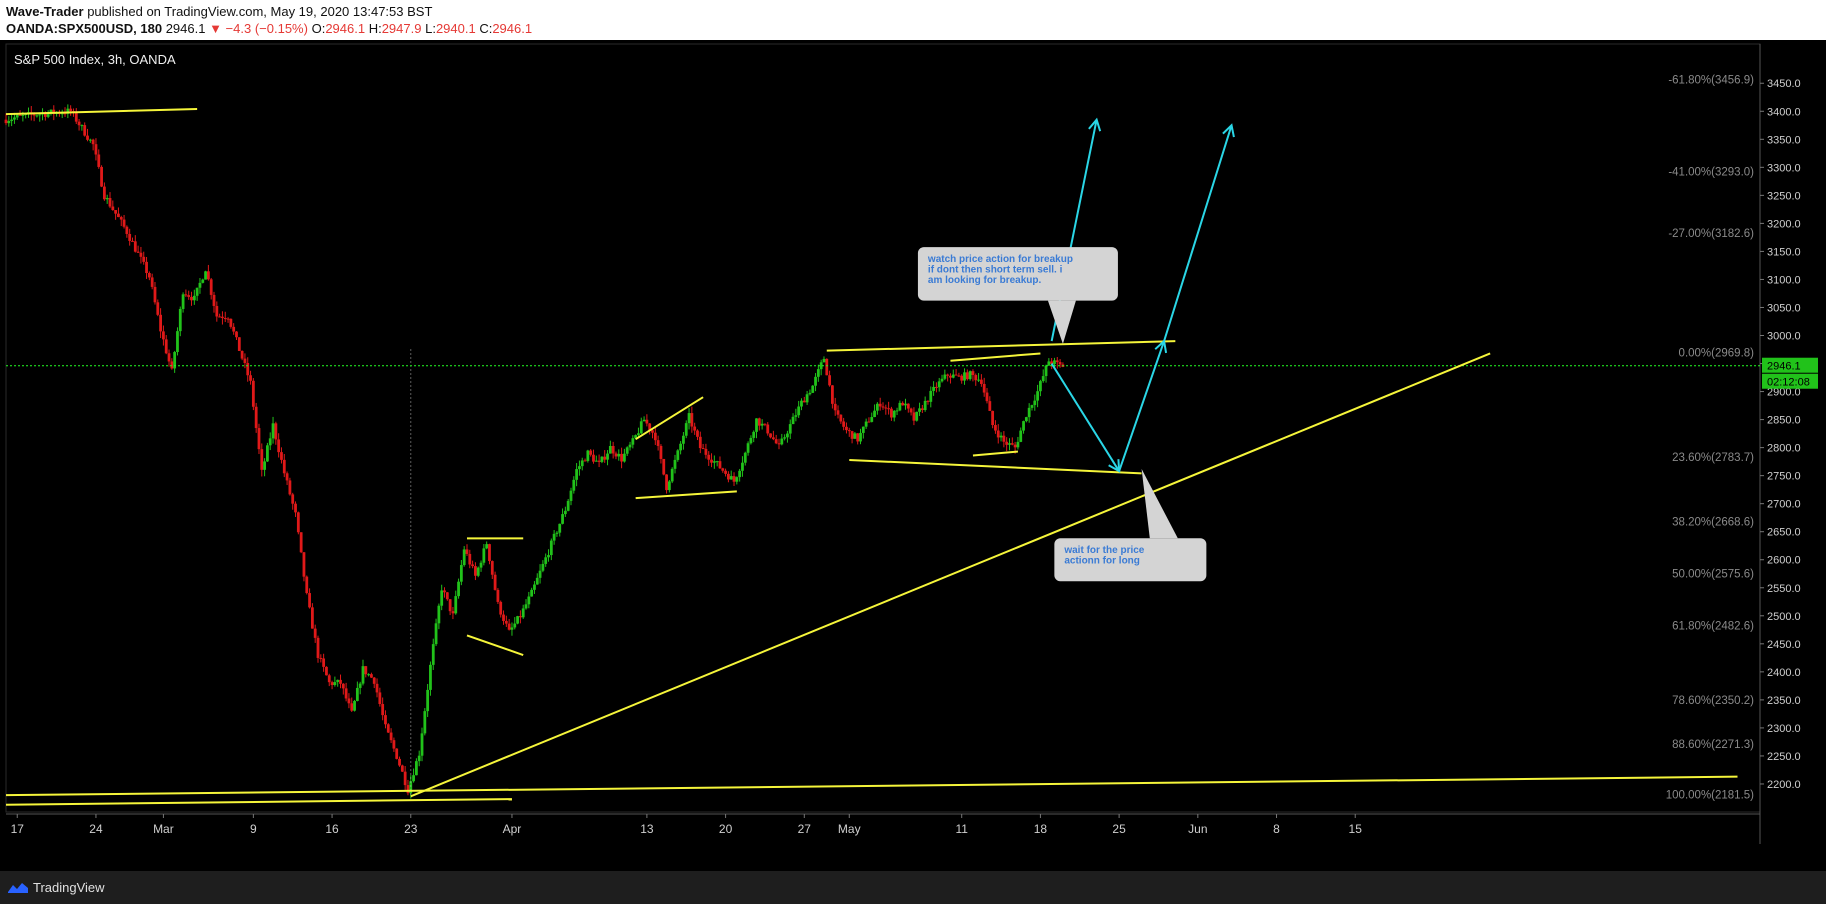 The width and height of the screenshot is (1826, 904). What do you see at coordinates (45, 11) in the screenshot?
I see `author-name: Wave-Trader` at bounding box center [45, 11].